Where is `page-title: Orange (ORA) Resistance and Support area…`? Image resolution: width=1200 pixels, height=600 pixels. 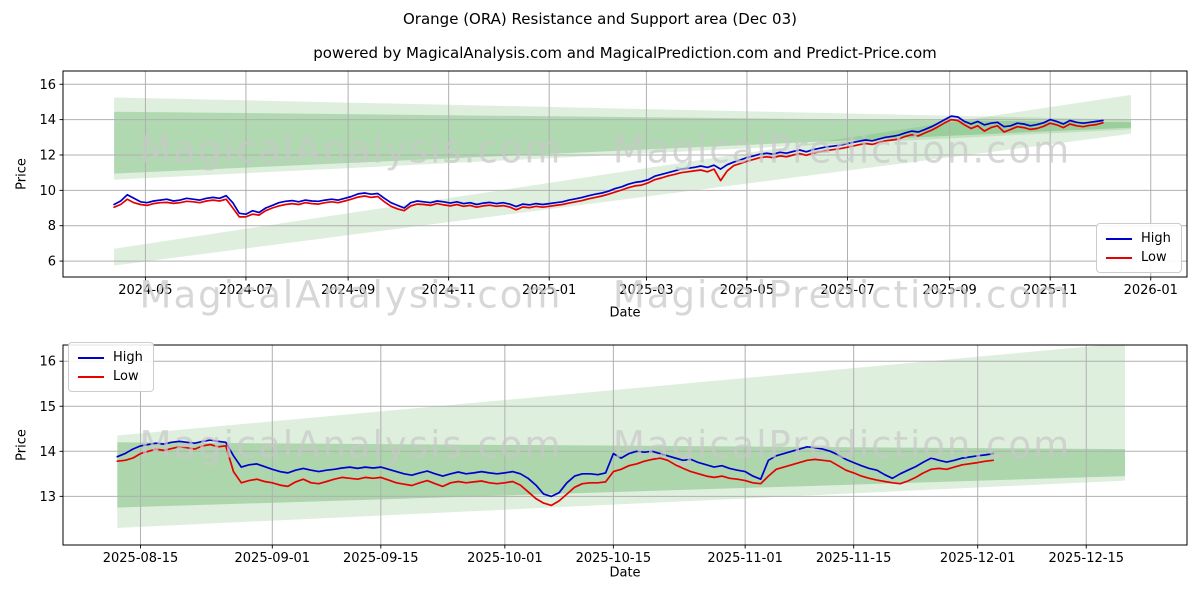 page-title: Orange (ORA) Resistance and Support area… is located at coordinates (600, 19).